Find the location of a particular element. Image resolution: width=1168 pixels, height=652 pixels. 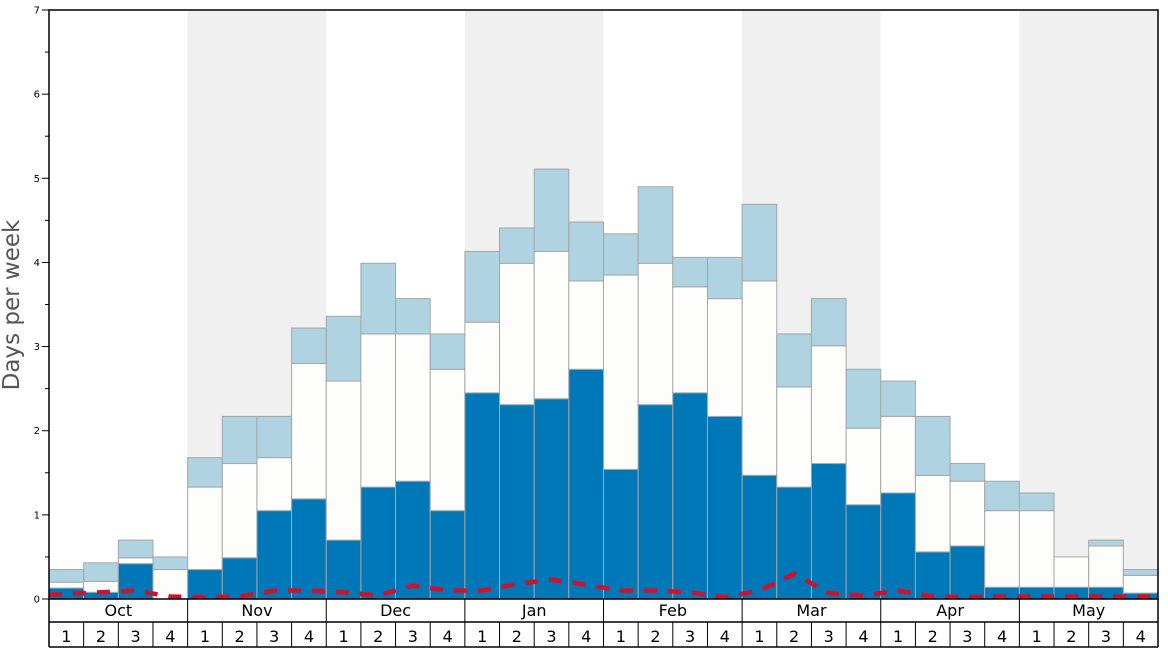

month-label: May is located at coordinates (1088, 610).